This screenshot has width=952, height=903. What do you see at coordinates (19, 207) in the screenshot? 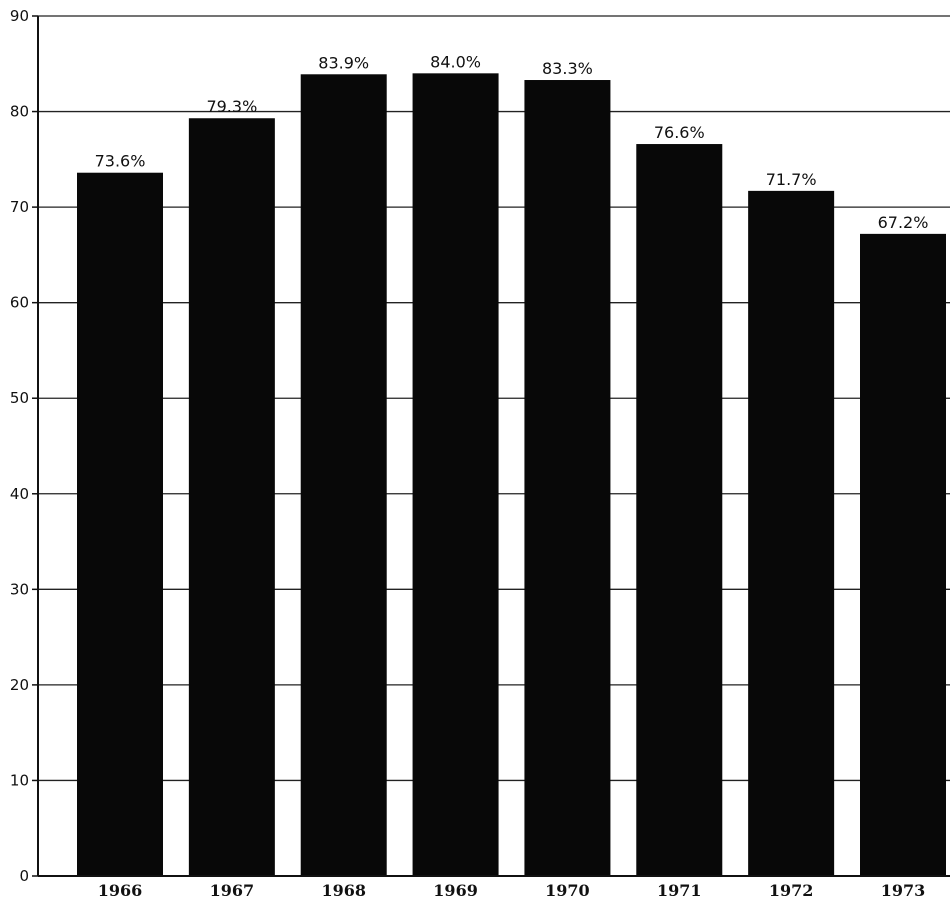
I see `y-tick-label: 70` at bounding box center [19, 207].